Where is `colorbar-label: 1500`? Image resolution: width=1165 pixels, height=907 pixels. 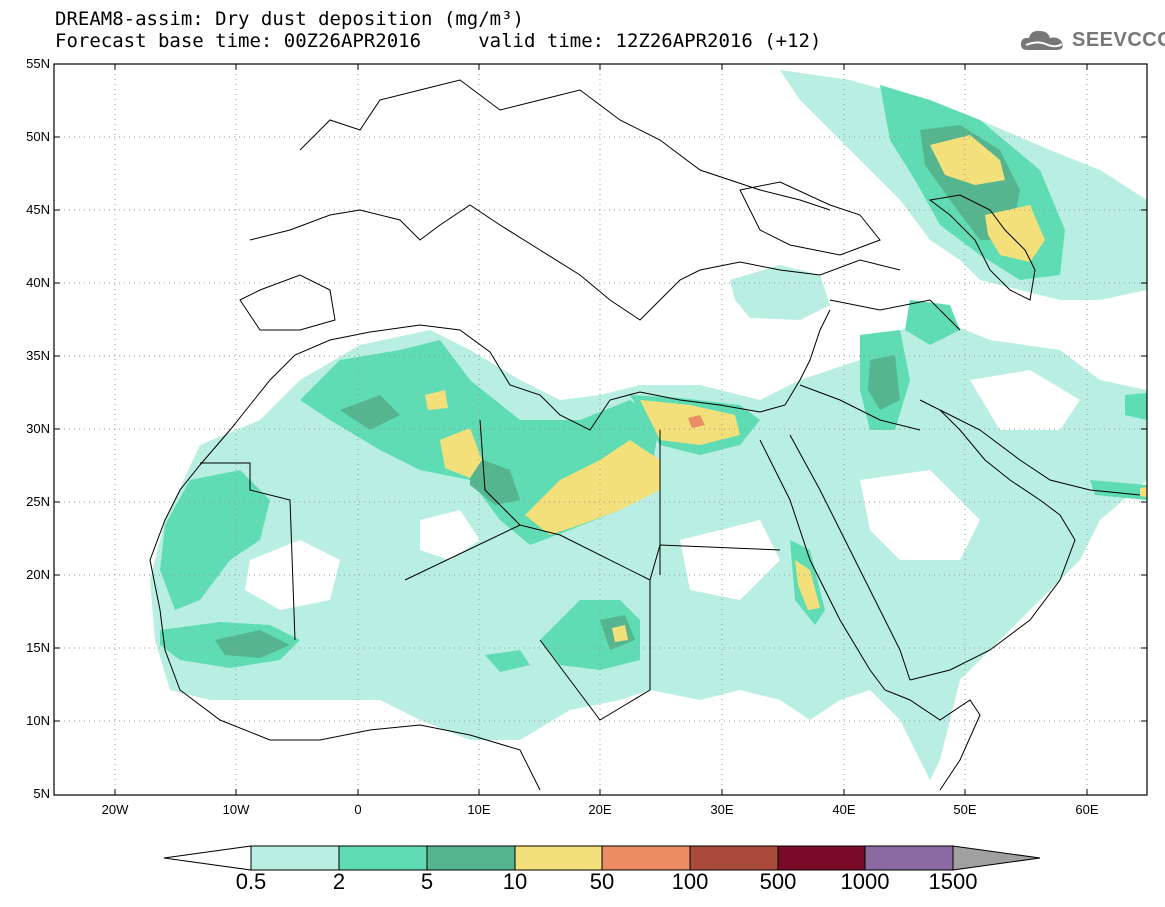 colorbar-label: 1500 is located at coordinates (953, 881).